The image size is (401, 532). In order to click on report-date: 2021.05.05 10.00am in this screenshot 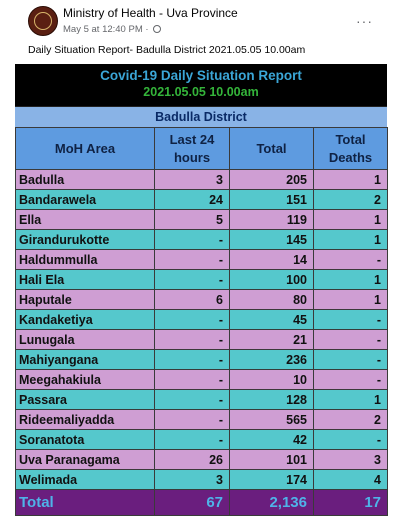, I will do `click(201, 92)`.